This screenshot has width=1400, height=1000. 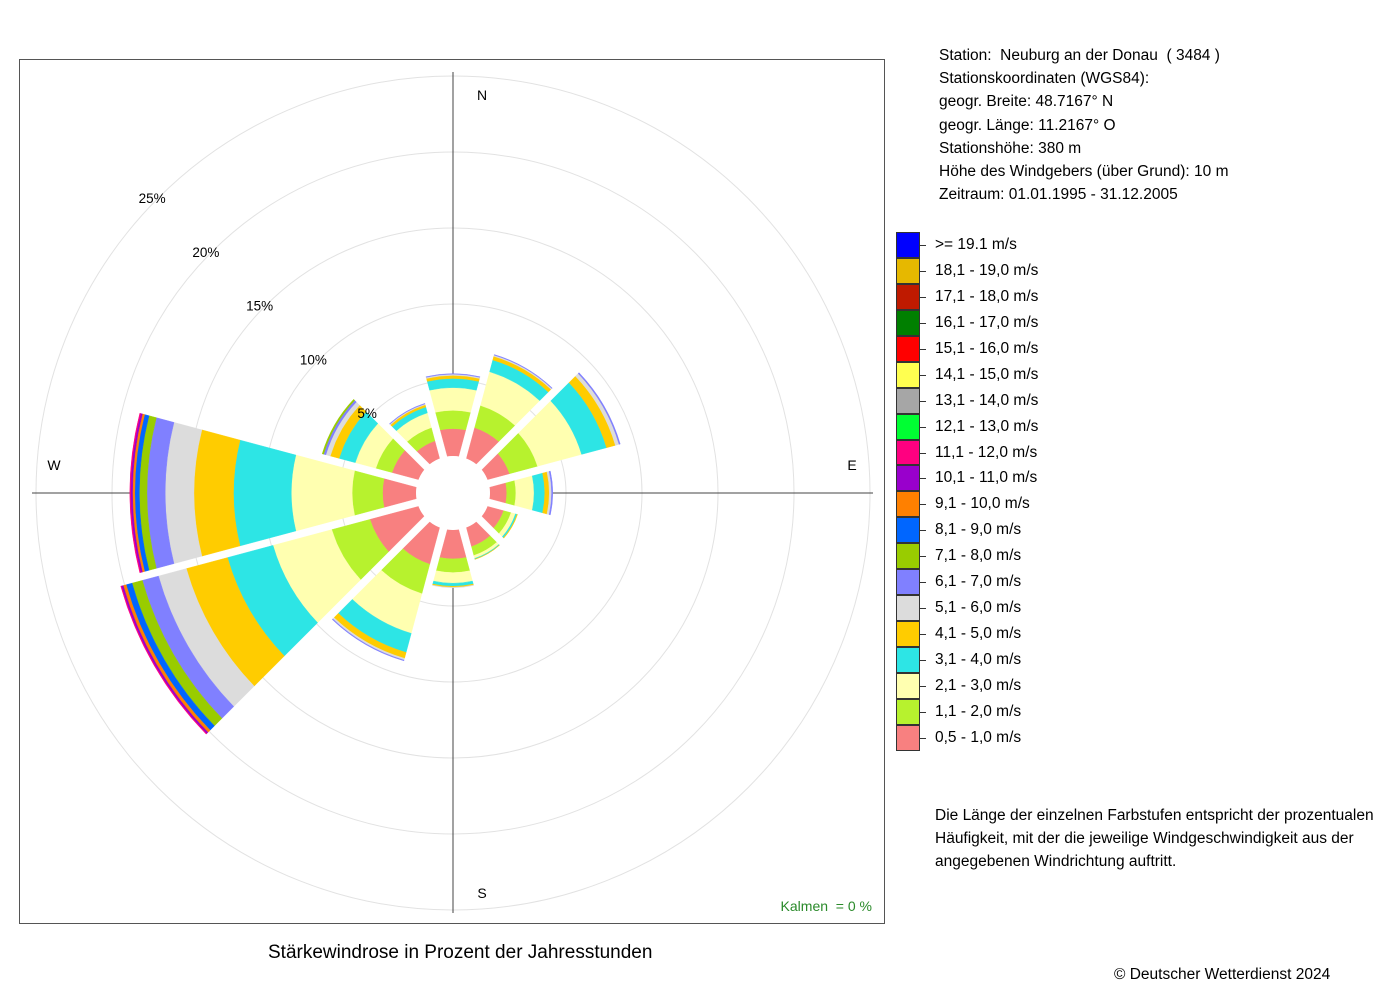 What do you see at coordinates (812, 906) in the screenshot?
I see `calms-label: Kalmen =` at bounding box center [812, 906].